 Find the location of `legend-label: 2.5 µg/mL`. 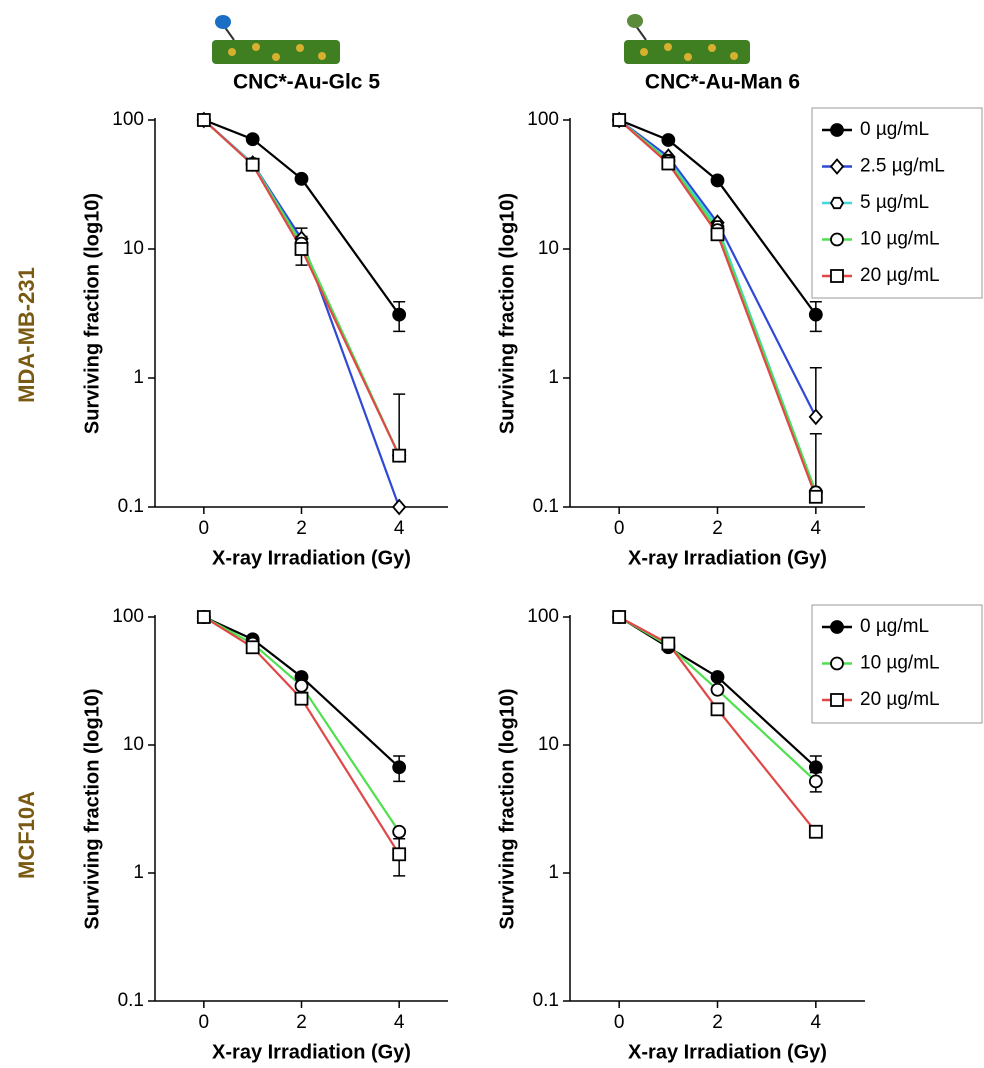

legend-label: 2.5 µg/mL is located at coordinates (902, 166).